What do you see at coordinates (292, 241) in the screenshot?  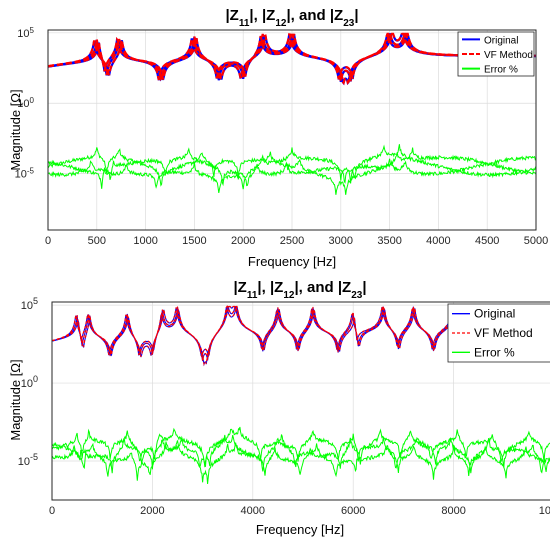 I see `x-tick-label: 2500` at bounding box center [292, 241].